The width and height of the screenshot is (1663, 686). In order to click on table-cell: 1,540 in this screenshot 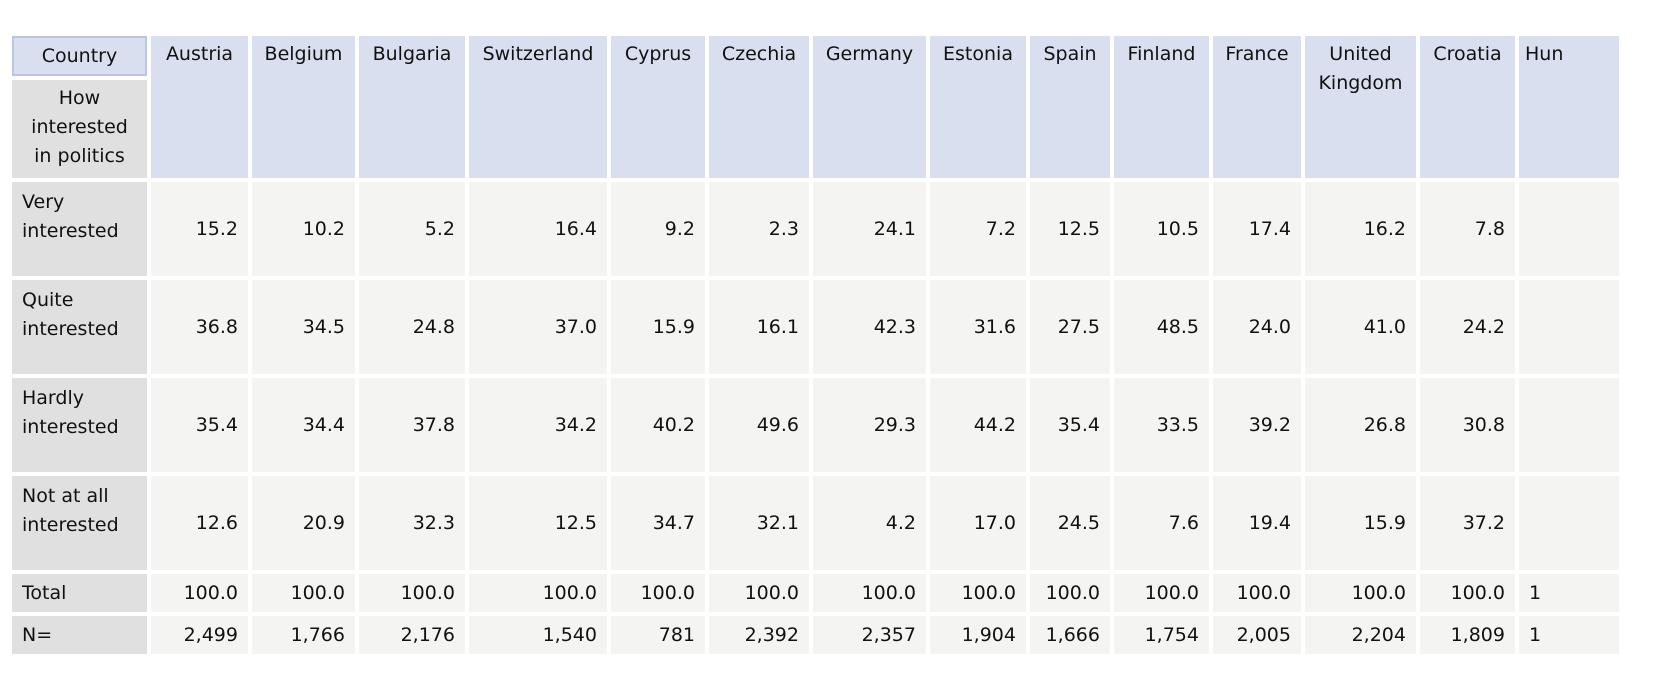, I will do `click(538, 635)`.